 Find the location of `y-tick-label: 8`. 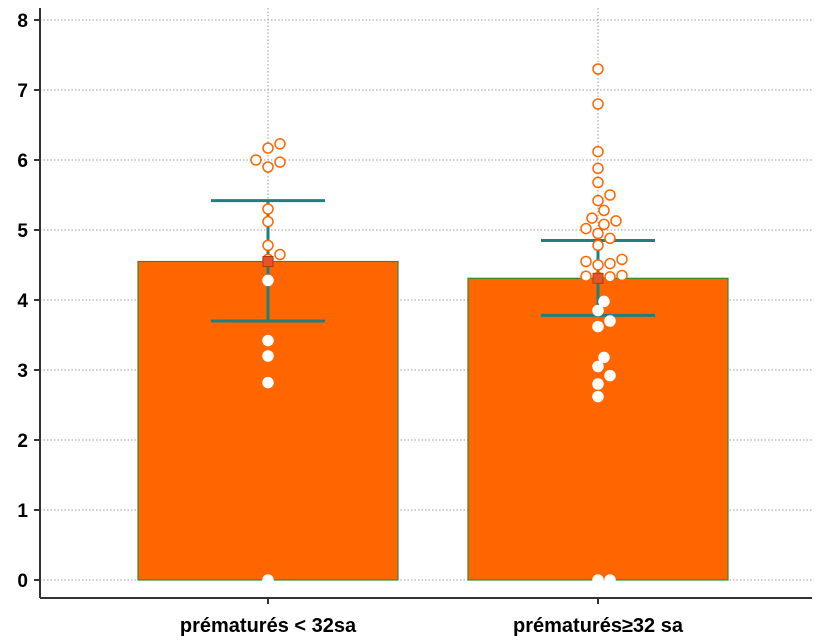

y-tick-label: 8 is located at coordinates (22, 21).